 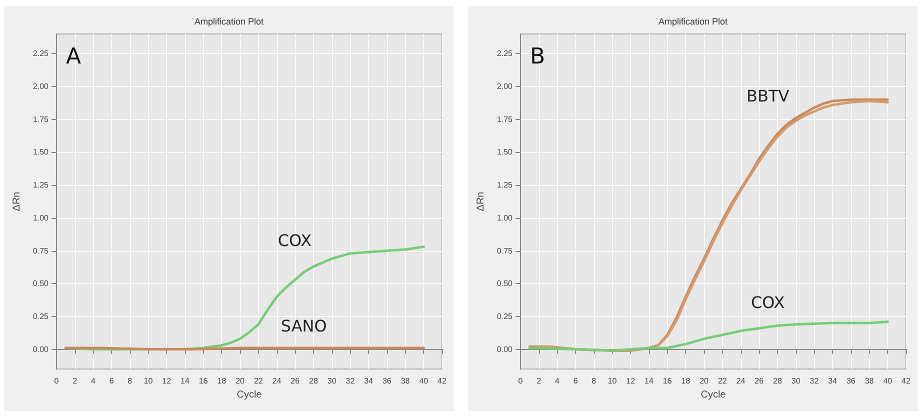 I want to click on line-series, so click(x=708, y=336).